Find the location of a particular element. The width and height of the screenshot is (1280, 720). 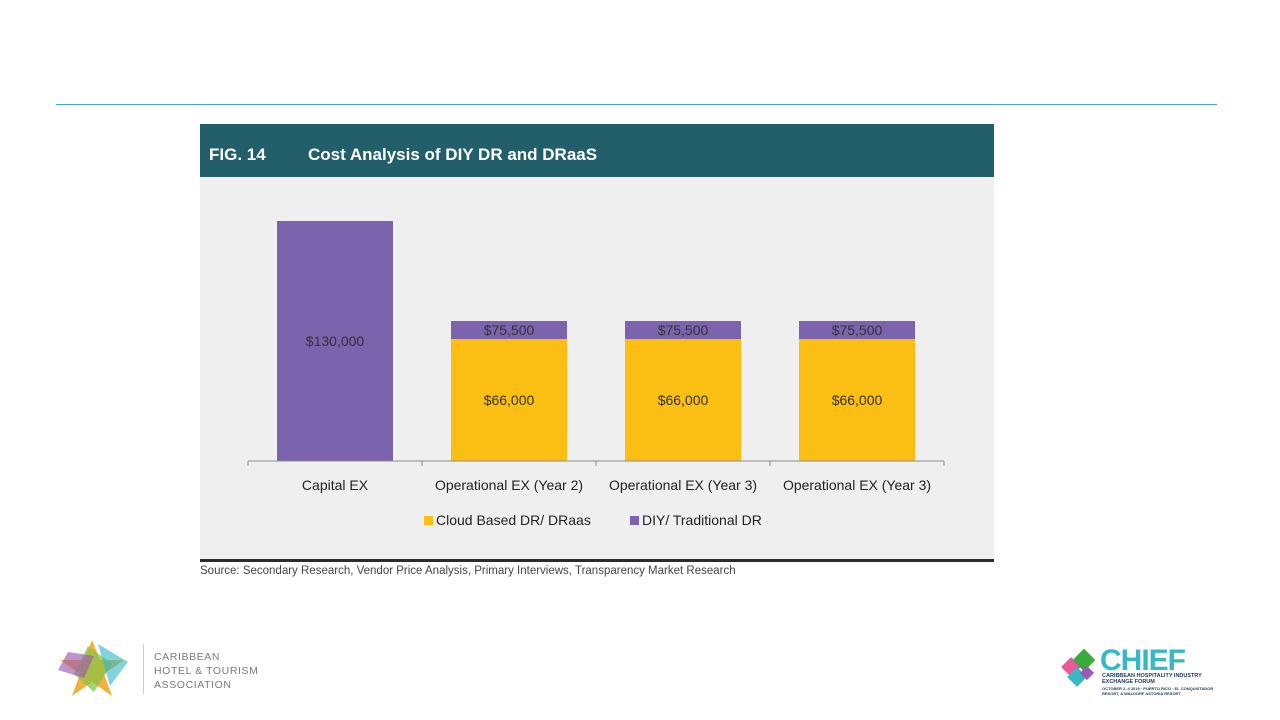

cht-logo-line-3: ASSOCIATION is located at coordinates (193, 685).